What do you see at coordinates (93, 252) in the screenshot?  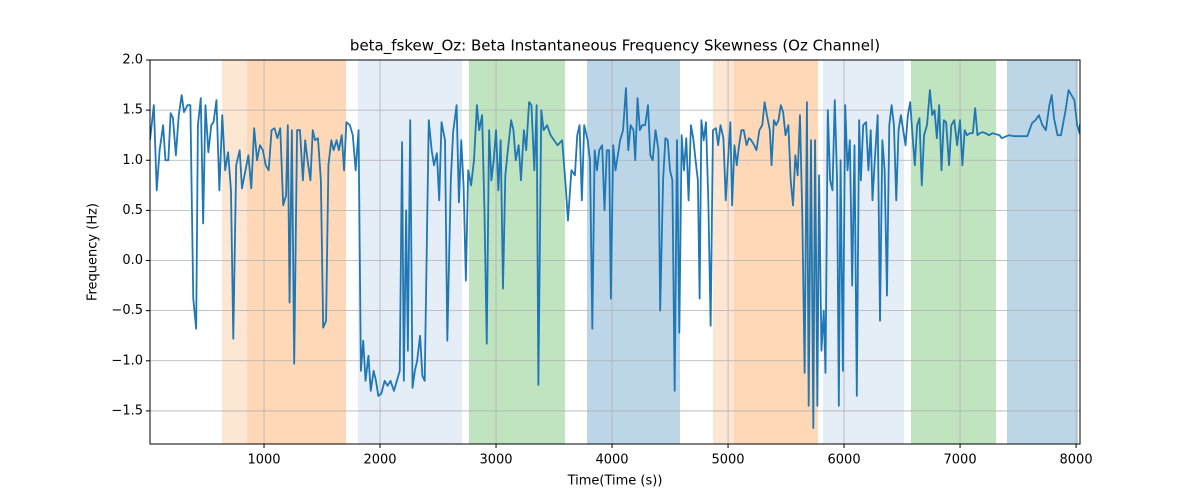 I see `y-axis-label: Frequency (Hz)` at bounding box center [93, 252].